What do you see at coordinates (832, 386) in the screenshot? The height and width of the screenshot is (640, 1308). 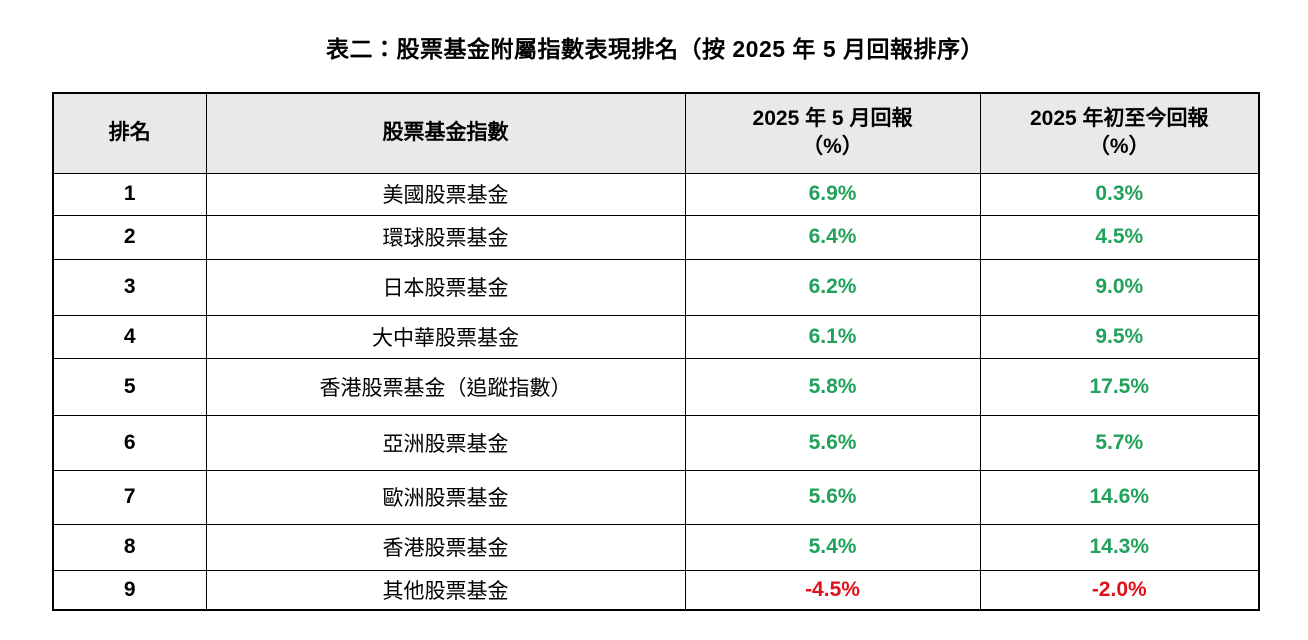 I see `may-return-cell: 5.8%` at bounding box center [832, 386].